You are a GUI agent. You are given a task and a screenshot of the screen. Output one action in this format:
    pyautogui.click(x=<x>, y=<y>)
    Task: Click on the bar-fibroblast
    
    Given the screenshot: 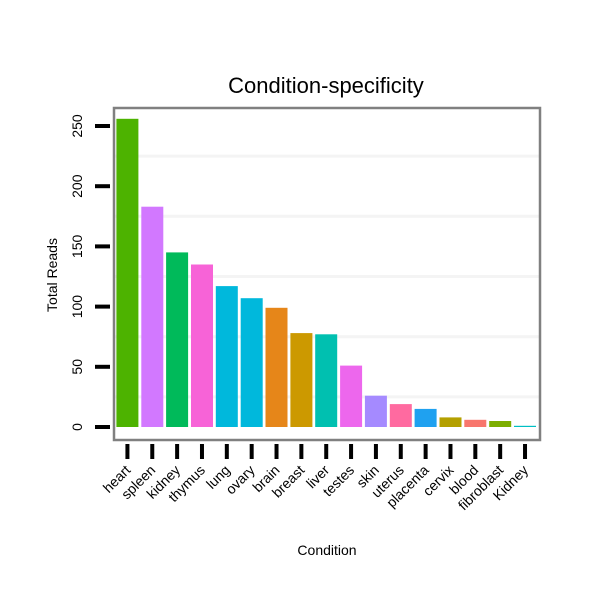 What is the action you would take?
    pyautogui.click(x=500, y=424)
    